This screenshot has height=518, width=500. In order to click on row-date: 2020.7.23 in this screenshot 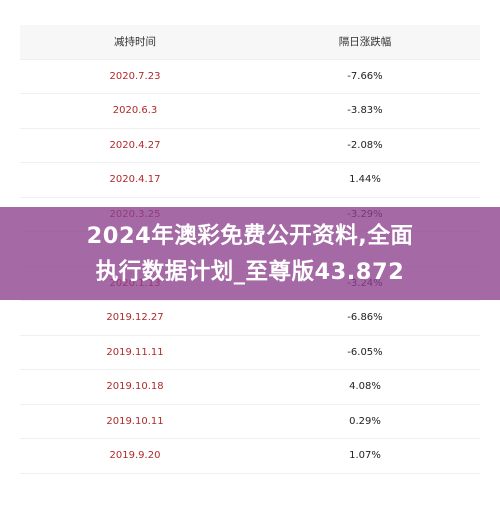, I will do `click(135, 76)`.